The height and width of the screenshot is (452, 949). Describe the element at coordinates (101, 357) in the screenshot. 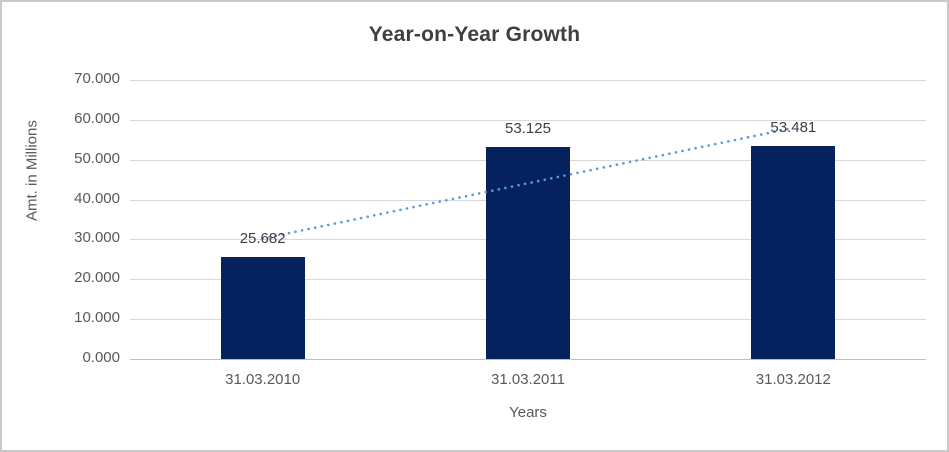

I see `y-tick-label: 0.000` at that location.